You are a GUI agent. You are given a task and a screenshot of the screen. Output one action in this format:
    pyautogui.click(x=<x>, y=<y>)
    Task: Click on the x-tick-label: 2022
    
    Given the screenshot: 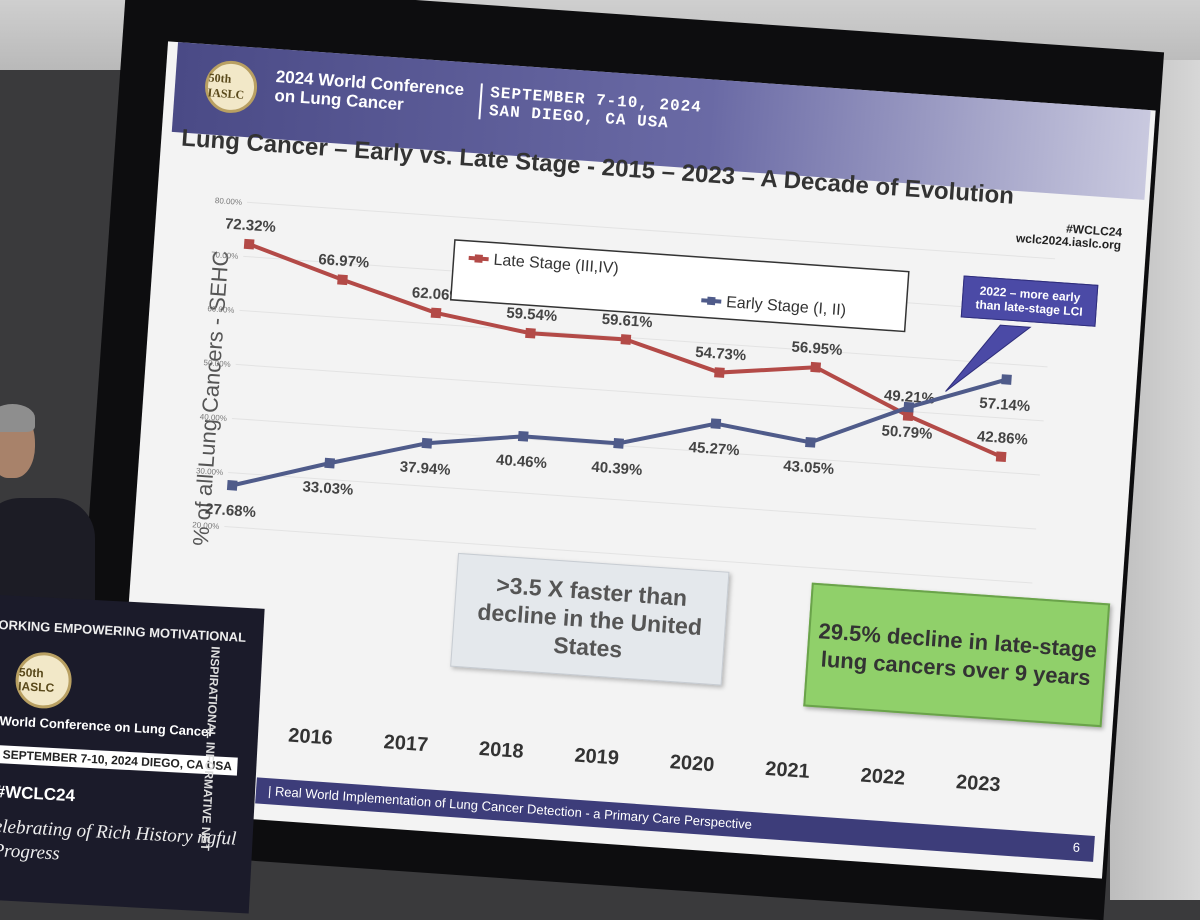 What is the action you would take?
    pyautogui.click(x=883, y=777)
    